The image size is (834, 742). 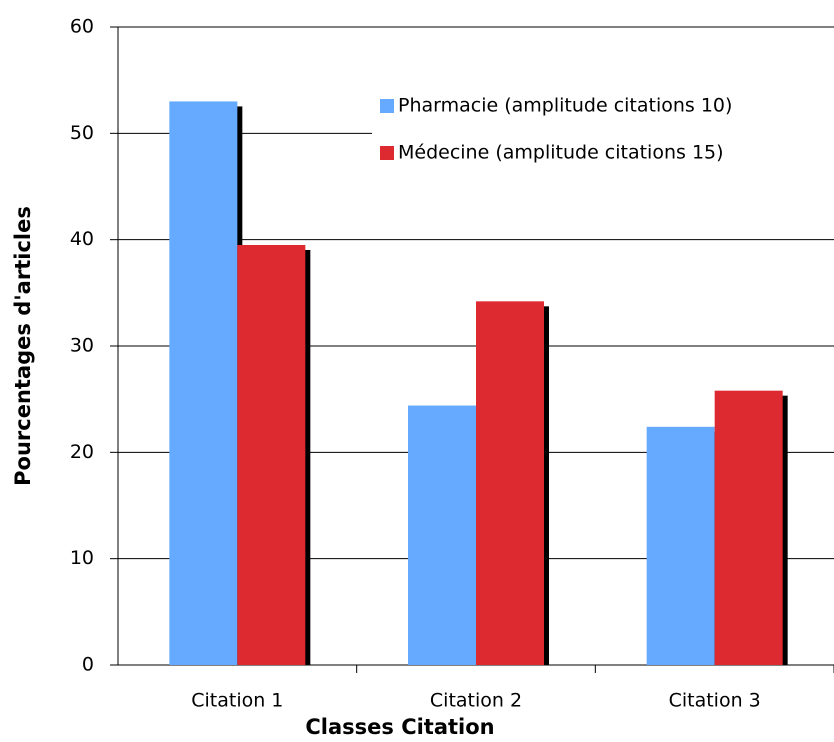 I want to click on y-tick-label: 0, so click(x=88, y=665).